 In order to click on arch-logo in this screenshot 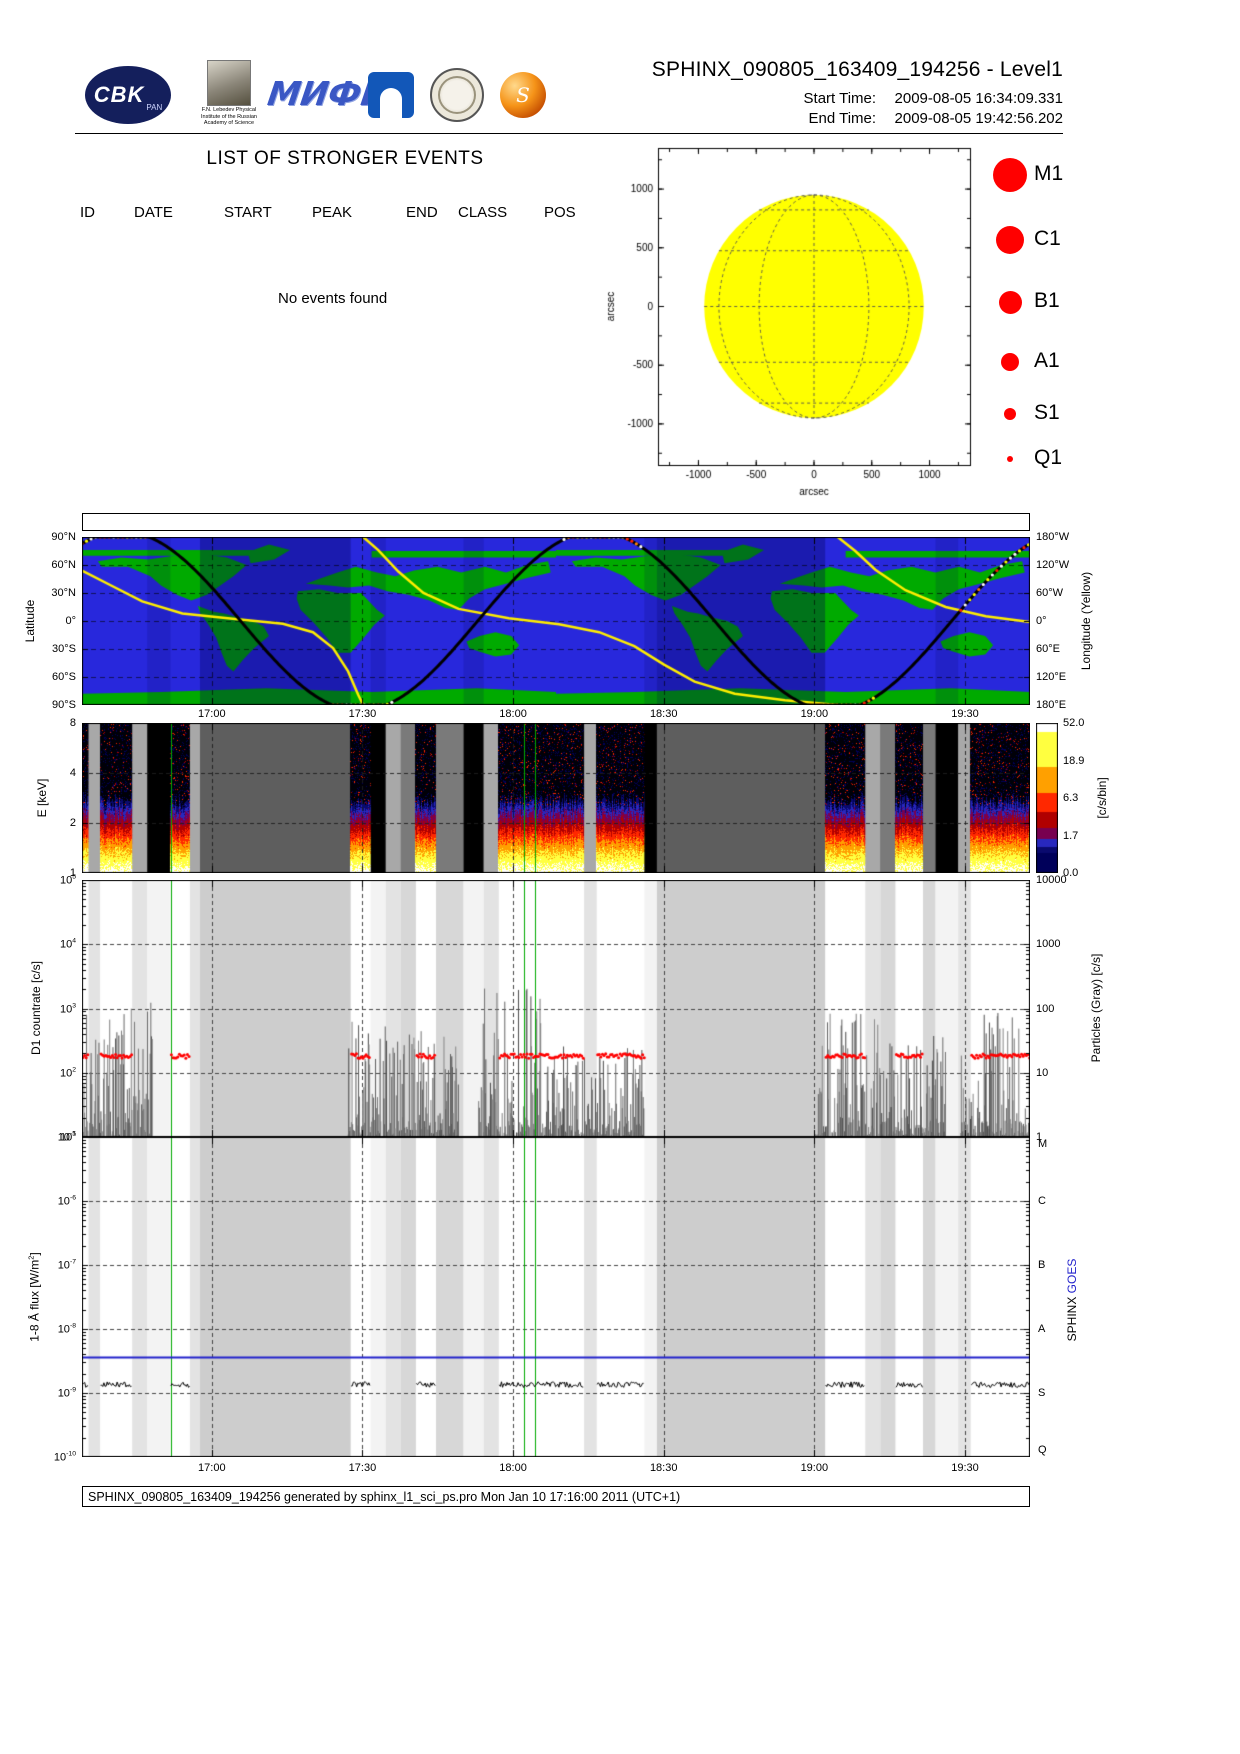, I will do `click(391, 95)`.